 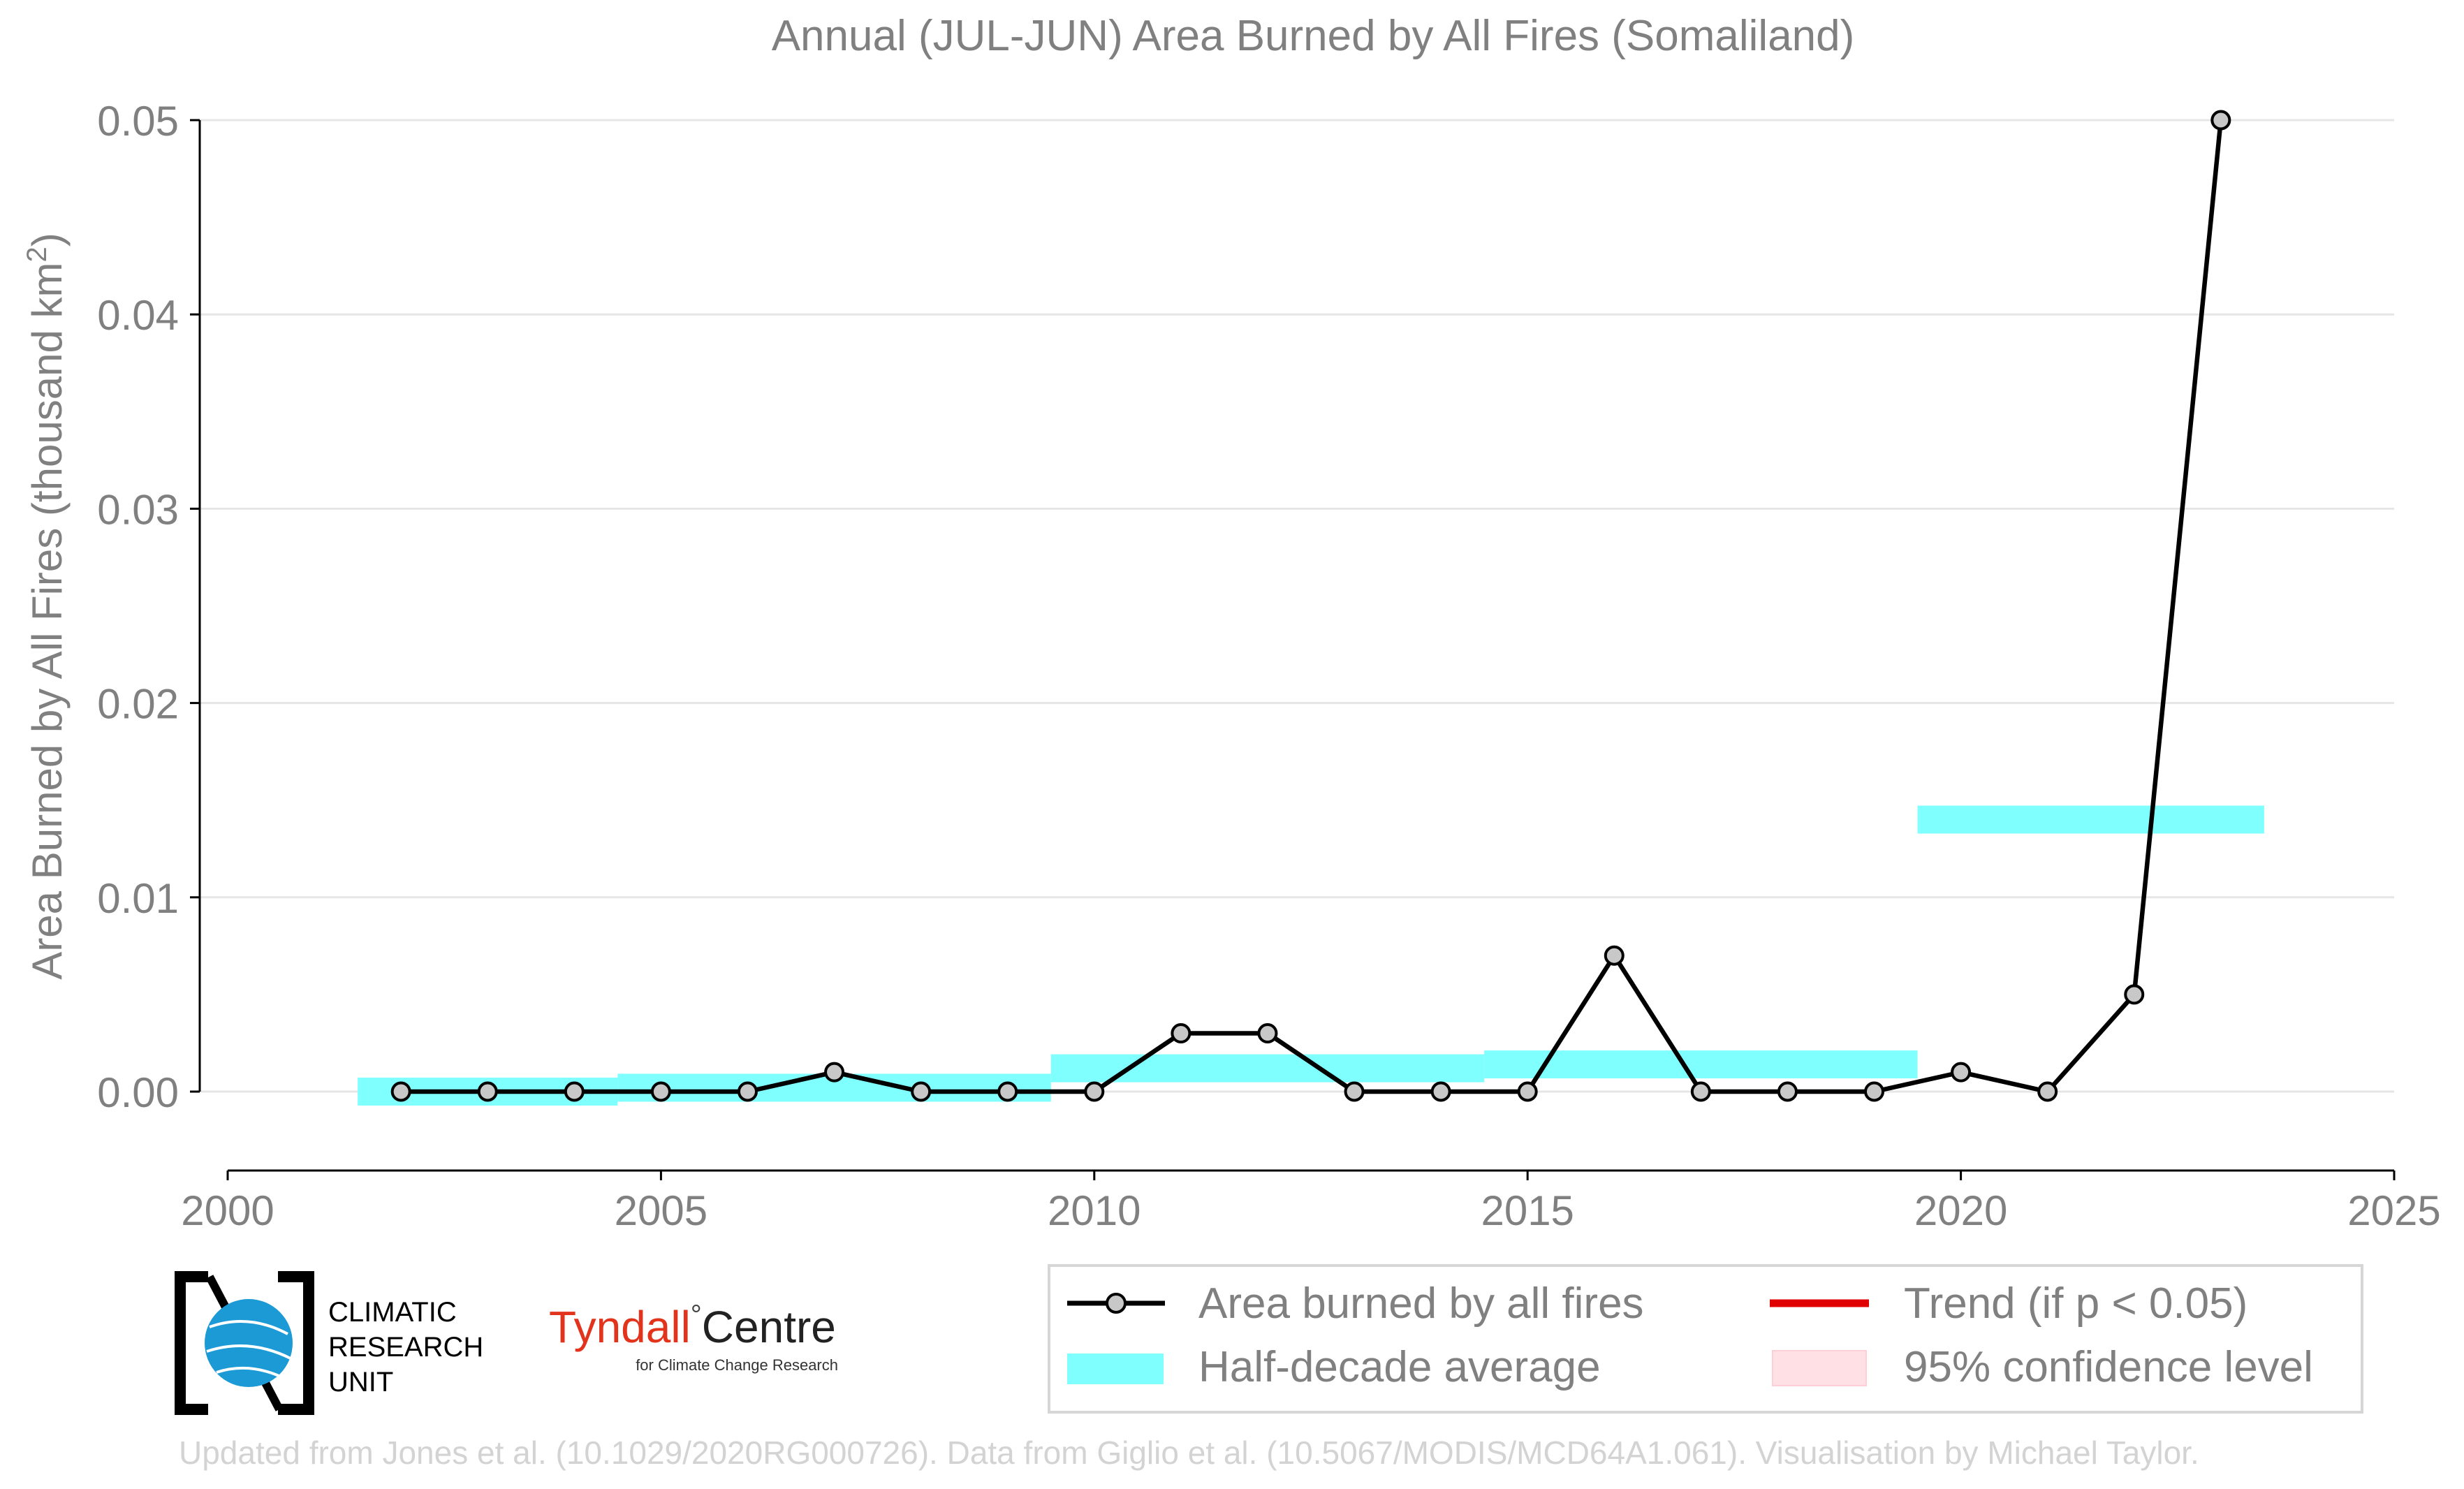 I want to click on data-point-2011, so click(x=1181, y=1033).